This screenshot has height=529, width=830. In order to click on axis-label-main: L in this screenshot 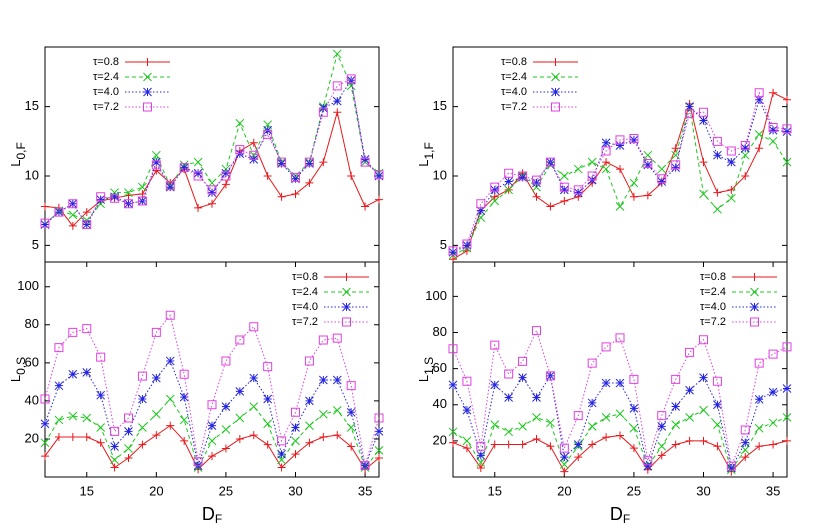, I will do `click(423, 378)`.